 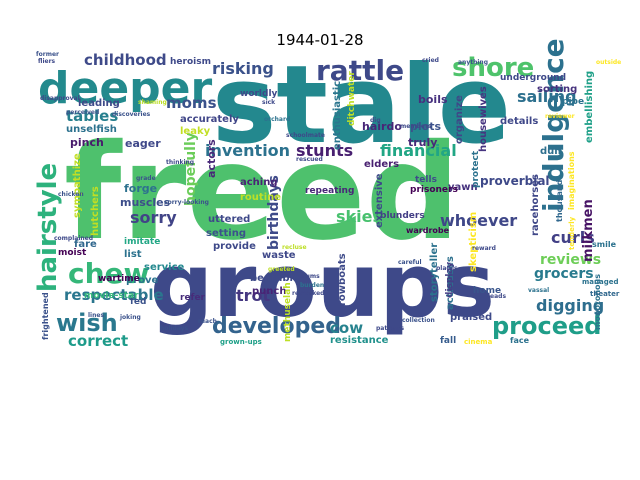 I want to click on cloud-word-burden: burden, so click(x=312, y=285).